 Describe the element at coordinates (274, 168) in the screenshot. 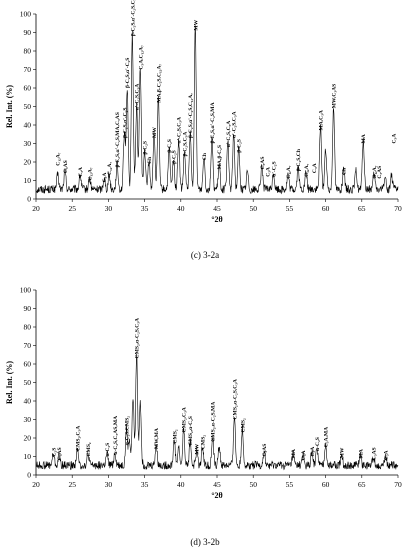

I see `chart-c-peak-label: α'-C₂S` at that location.